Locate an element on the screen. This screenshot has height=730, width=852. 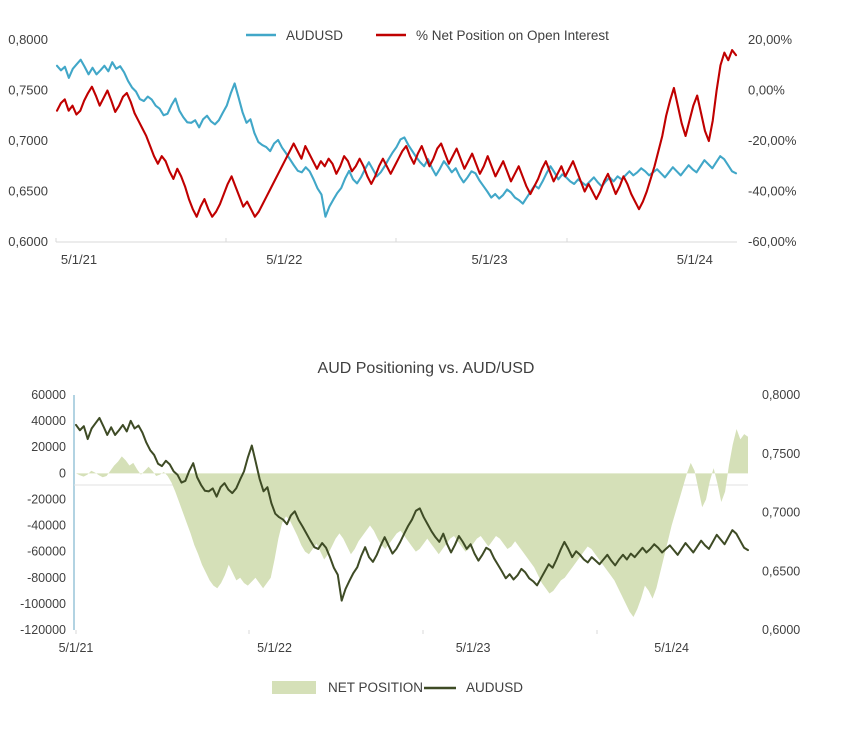
legend-label-net-position: % Net Position on Open Interest is located at coordinates (512, 35).